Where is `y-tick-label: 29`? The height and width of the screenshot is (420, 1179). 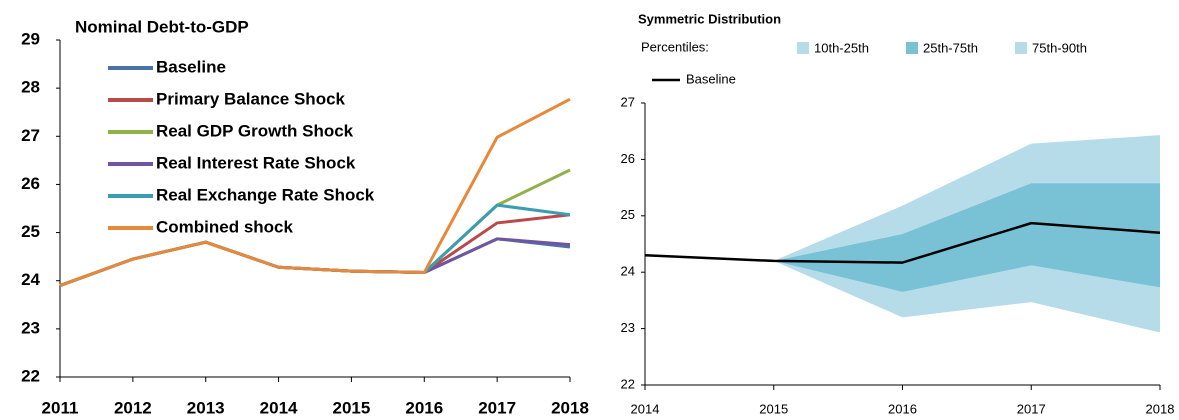 y-tick-label: 29 is located at coordinates (30, 38).